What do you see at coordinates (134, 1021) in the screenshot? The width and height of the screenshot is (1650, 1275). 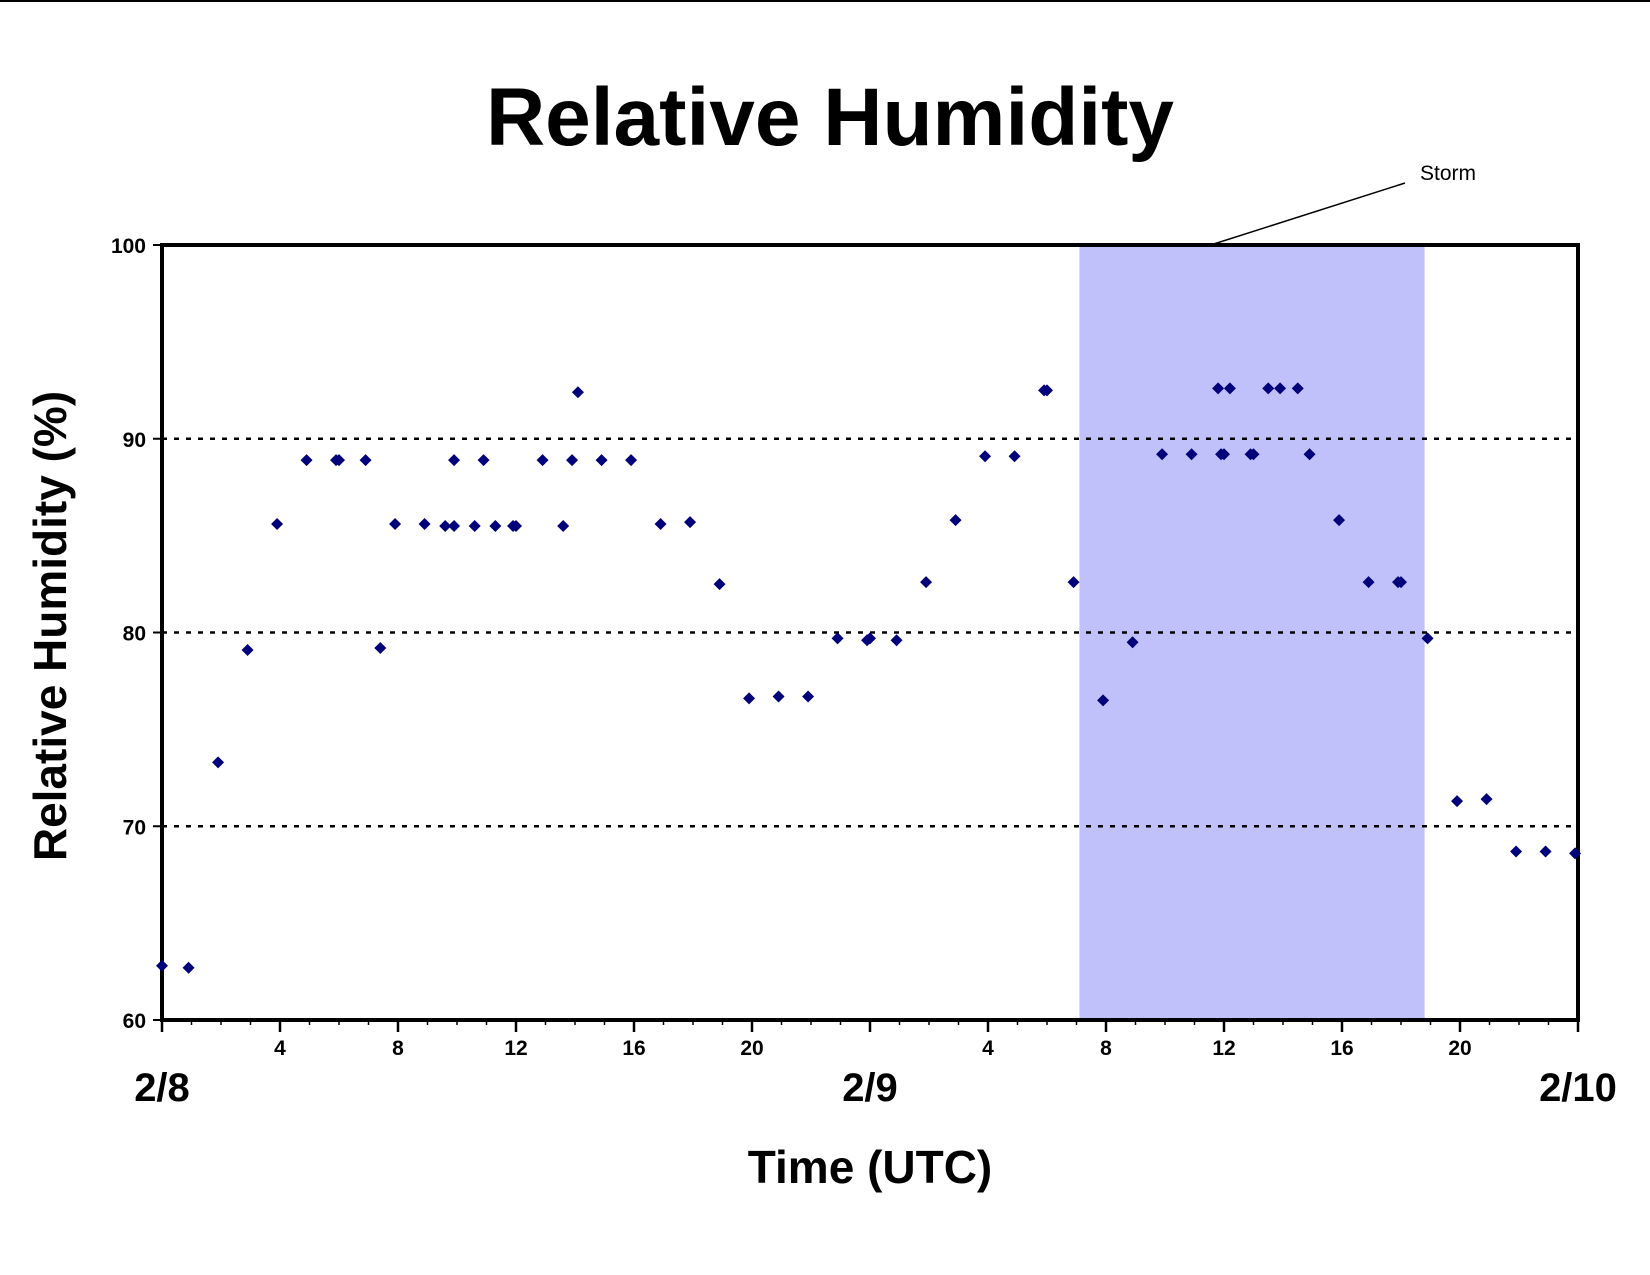 I see `y-tick-label: 60` at bounding box center [134, 1021].